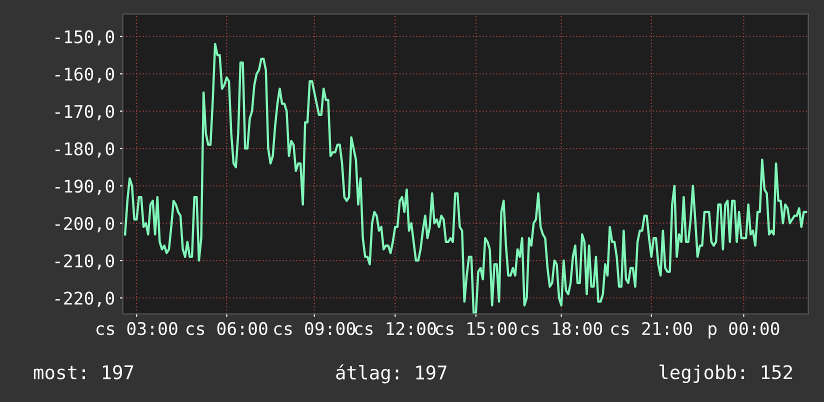 Image resolution: width=824 pixels, height=402 pixels. Describe the element at coordinates (726, 374) in the screenshot. I see `text: legjobb: 152` at that location.